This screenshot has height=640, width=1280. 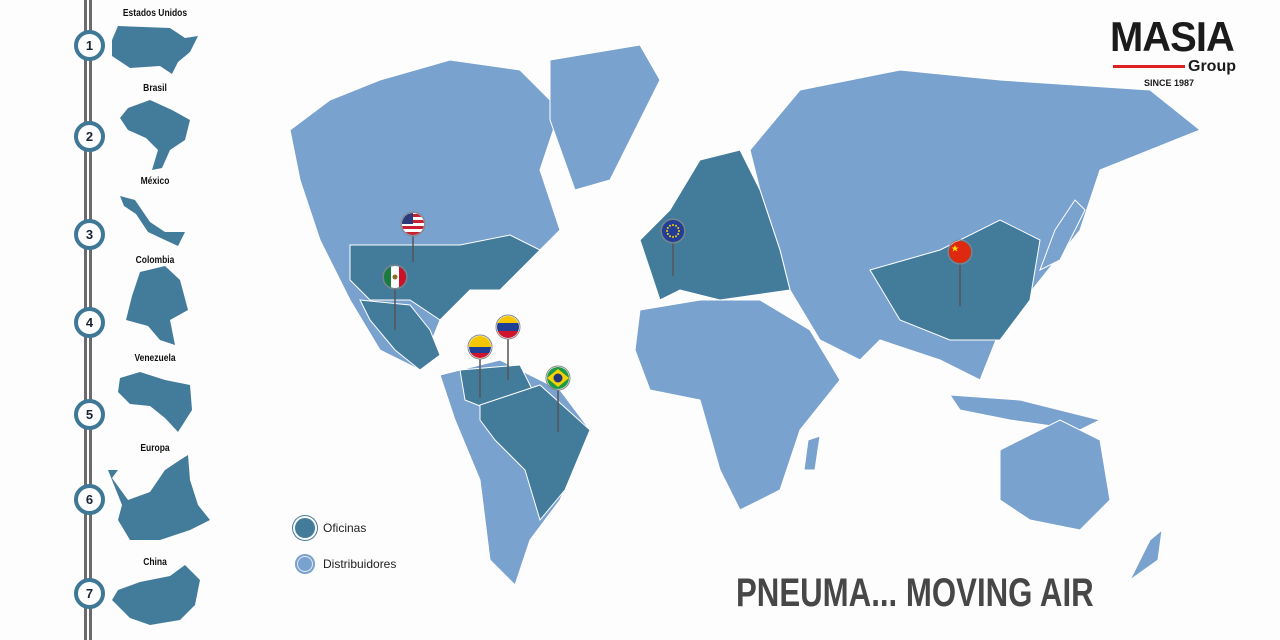 I want to click on step-3: 3, so click(x=89, y=234).